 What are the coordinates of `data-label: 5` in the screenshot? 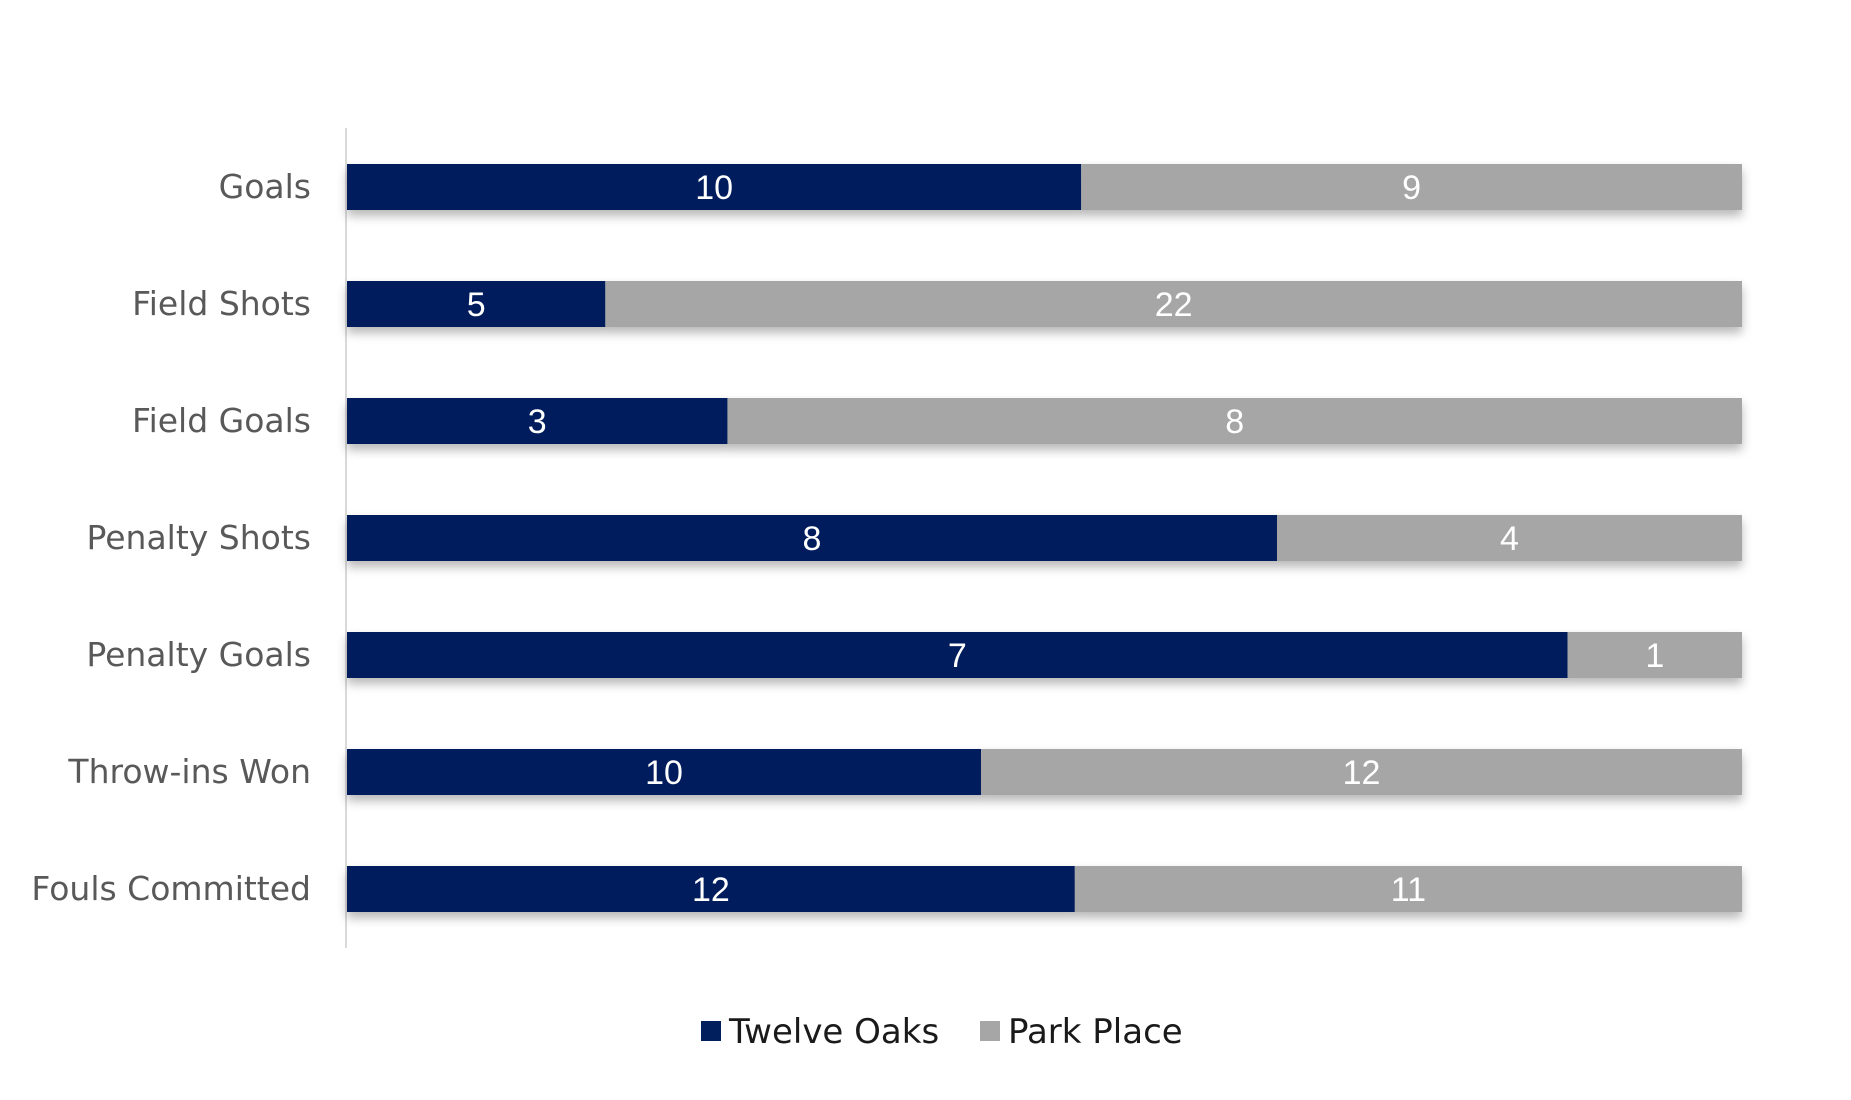 It's located at (476, 305).